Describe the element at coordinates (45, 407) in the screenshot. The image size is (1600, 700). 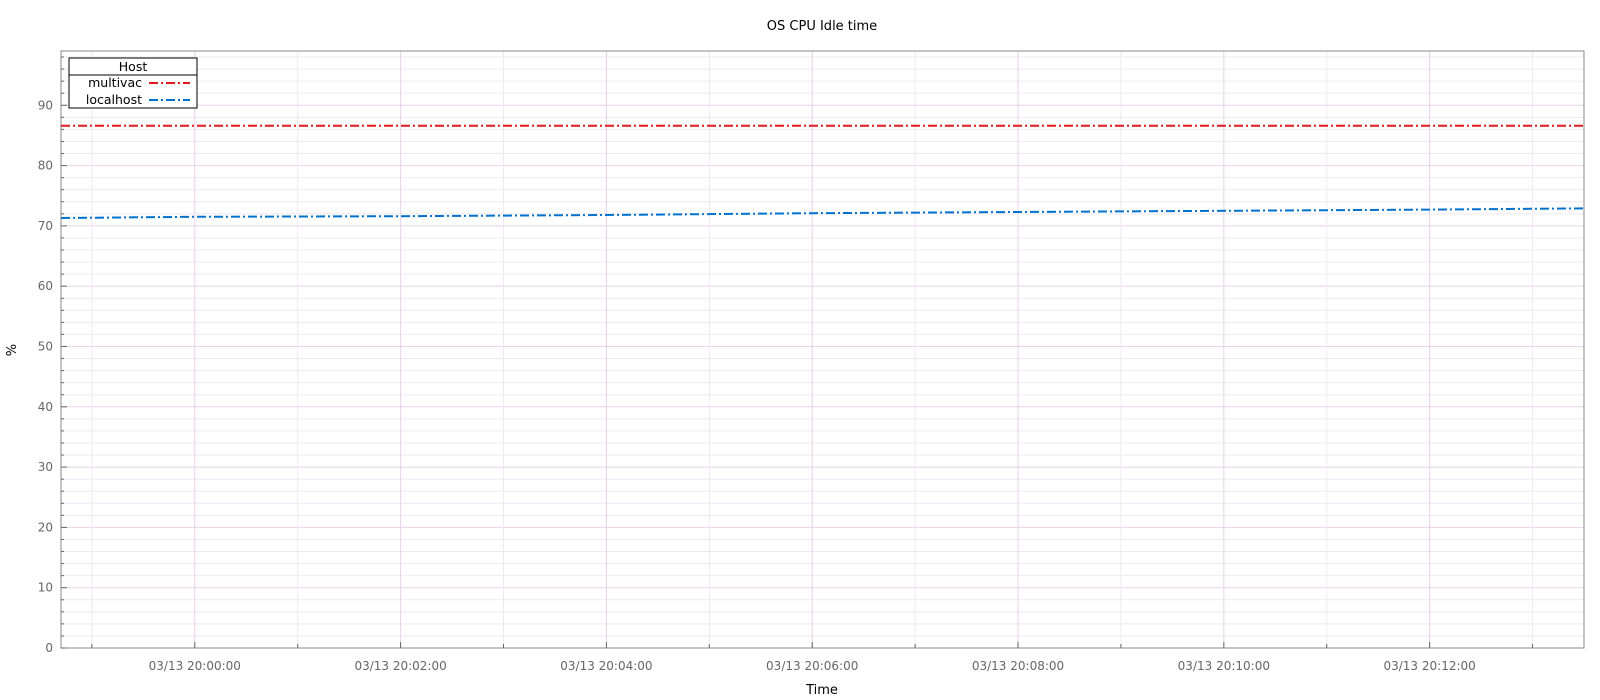
I see `y-tick-label: 40` at that location.